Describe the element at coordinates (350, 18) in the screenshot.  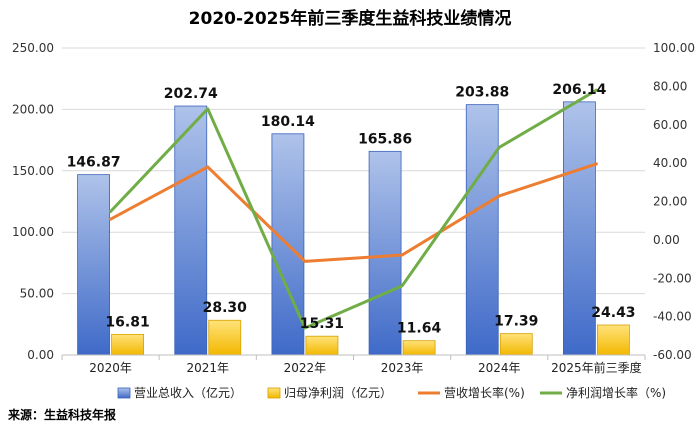
I see `chart-title: 2020-2025年前三季度生益科技业绩情况` at that location.